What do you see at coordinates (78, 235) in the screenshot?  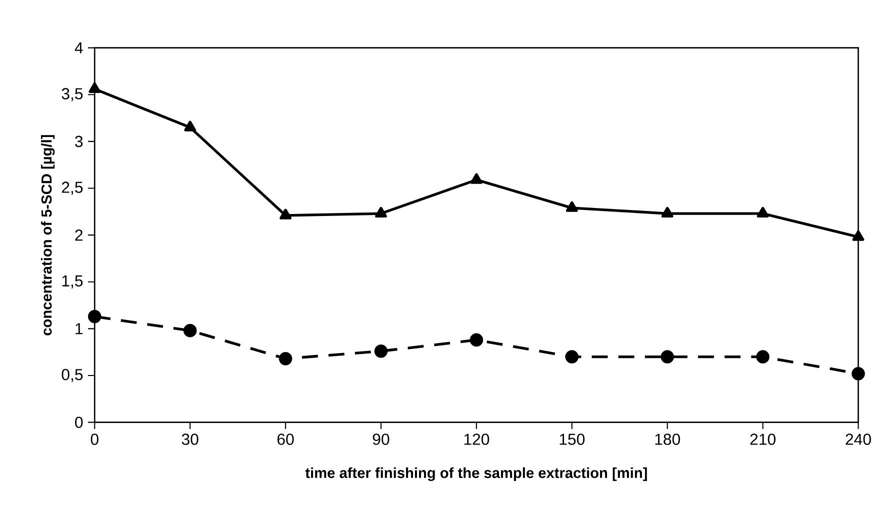 I see `y-tick-label: 2` at bounding box center [78, 235].